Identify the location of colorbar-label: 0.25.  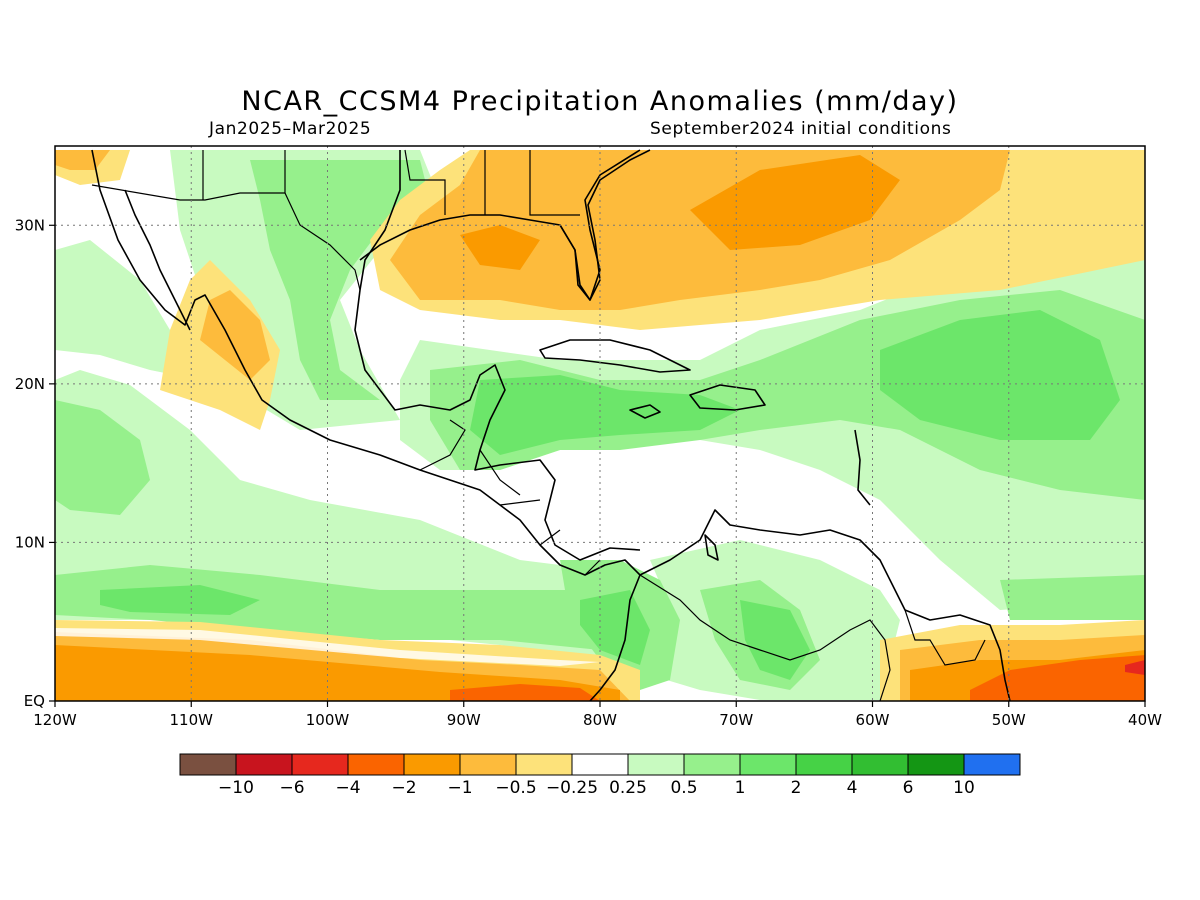
(628, 788).